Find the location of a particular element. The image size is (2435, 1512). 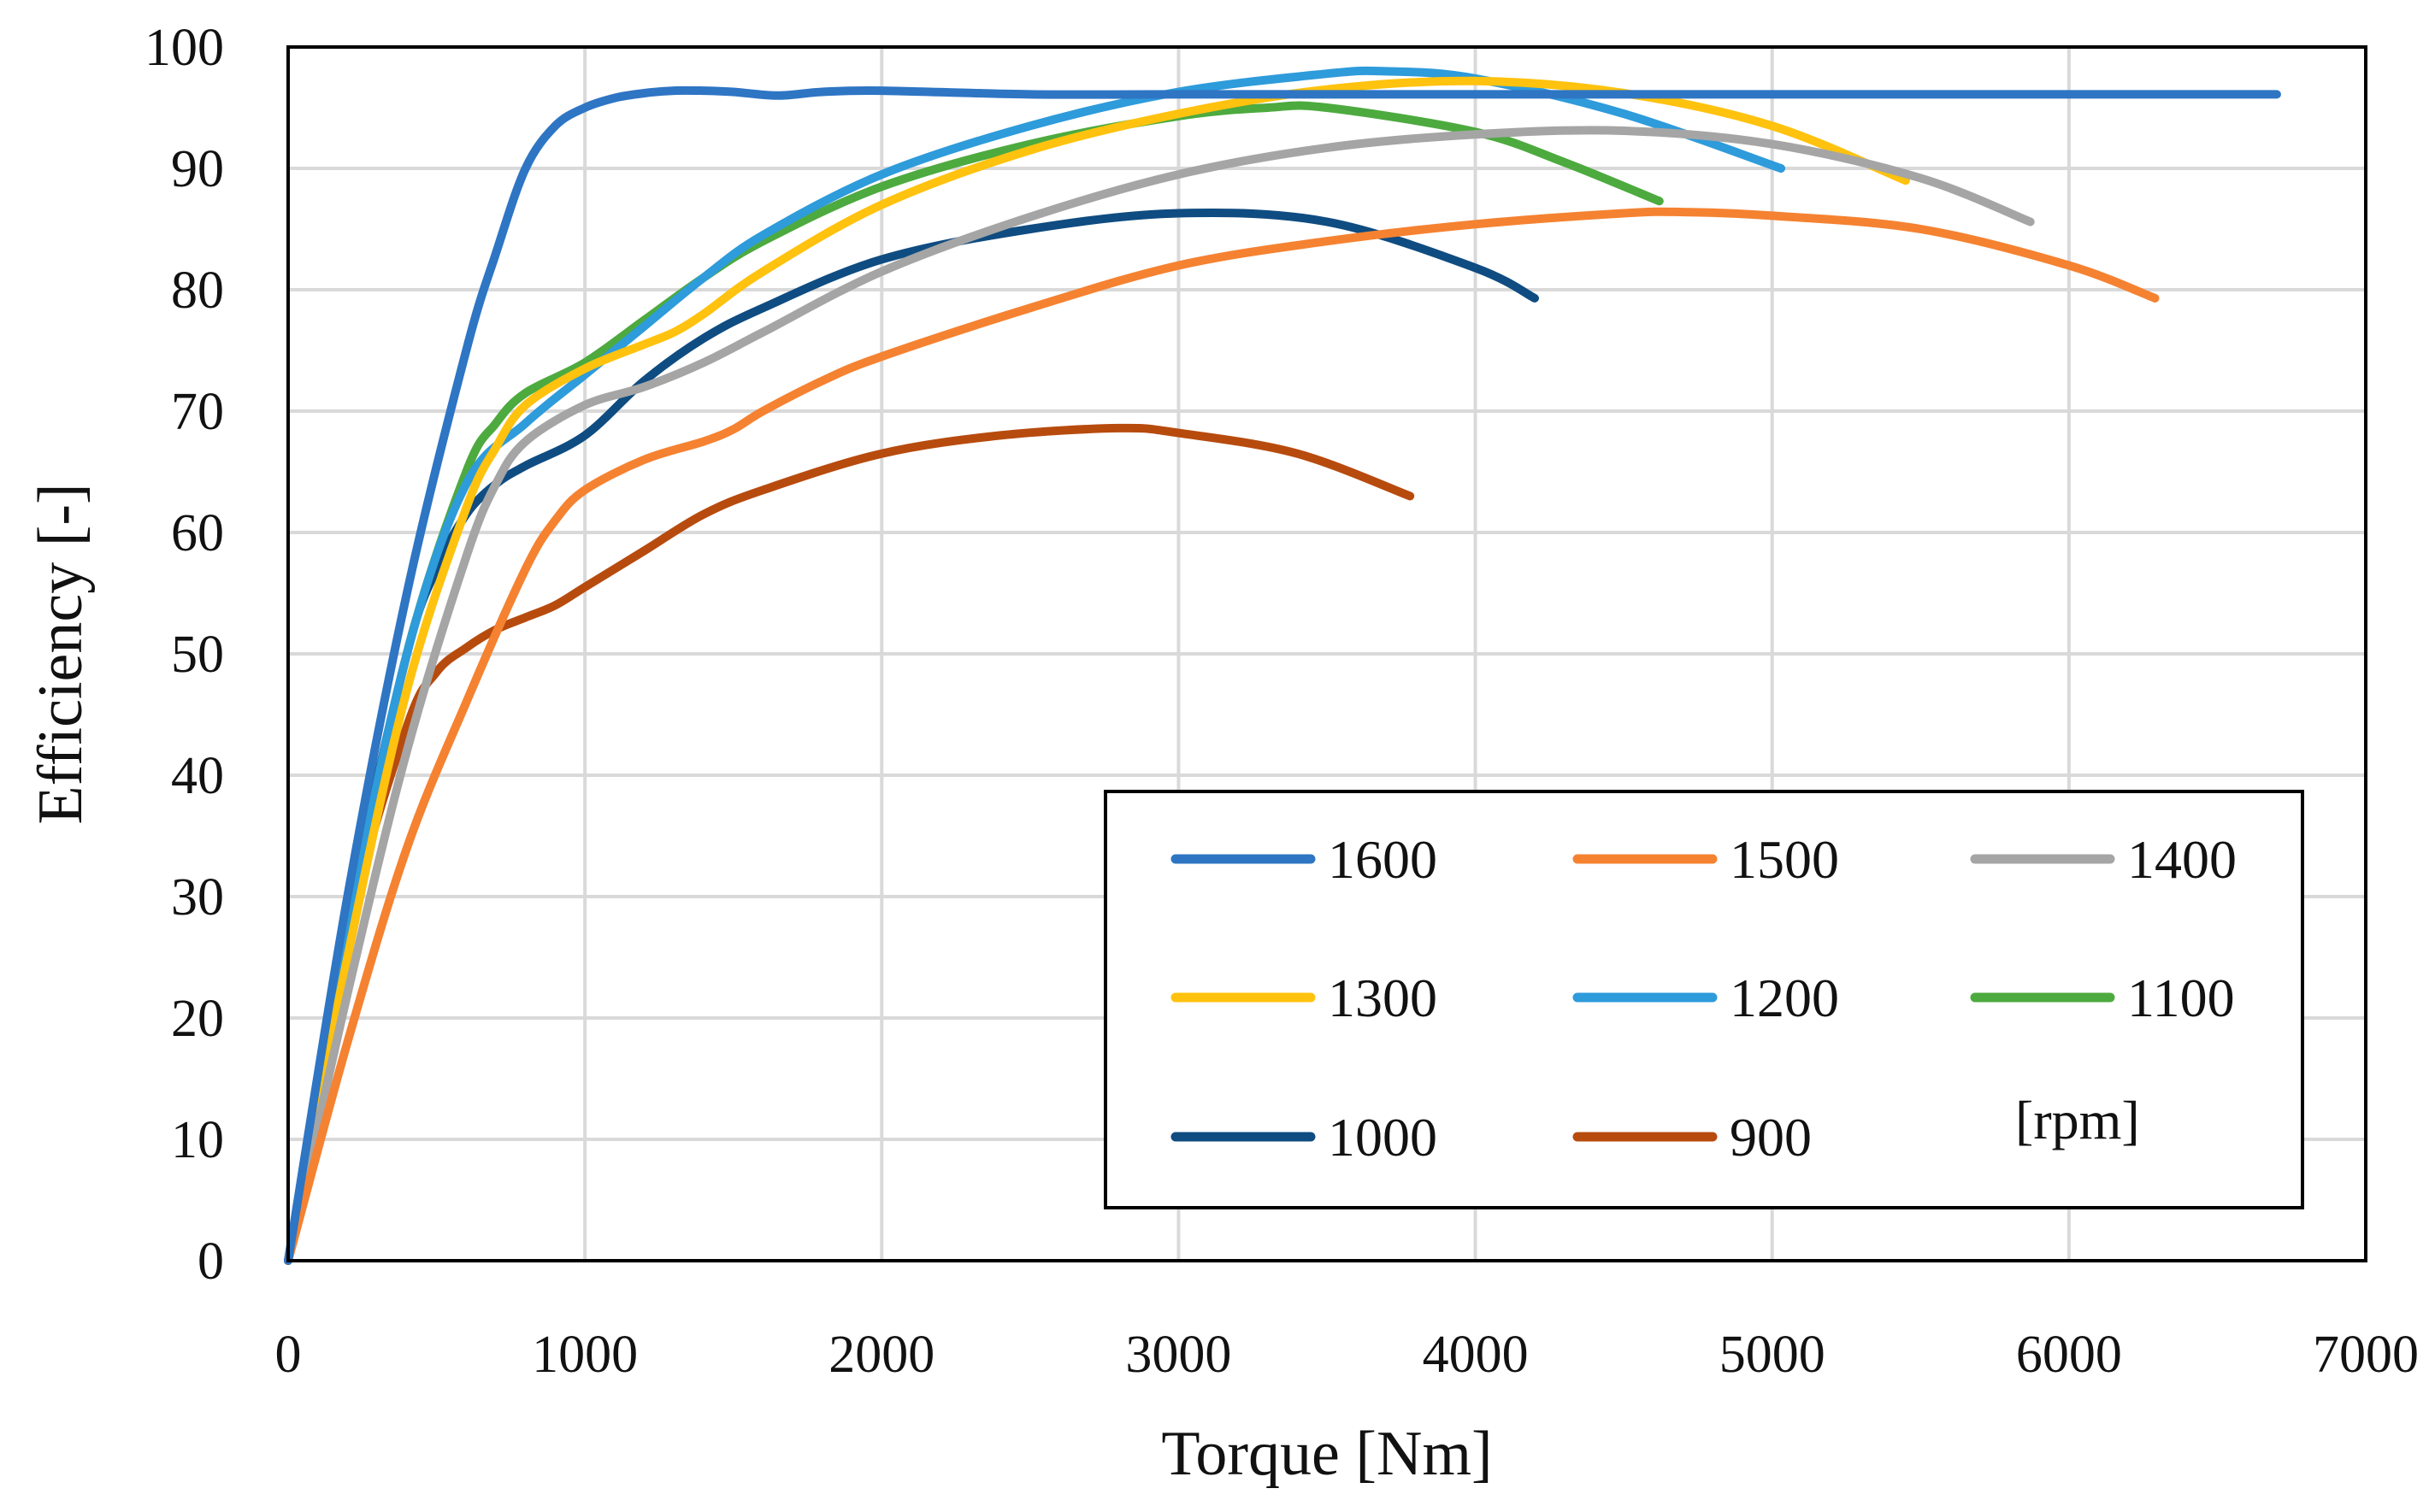

legend-label-900: 900 is located at coordinates (1771, 1137).